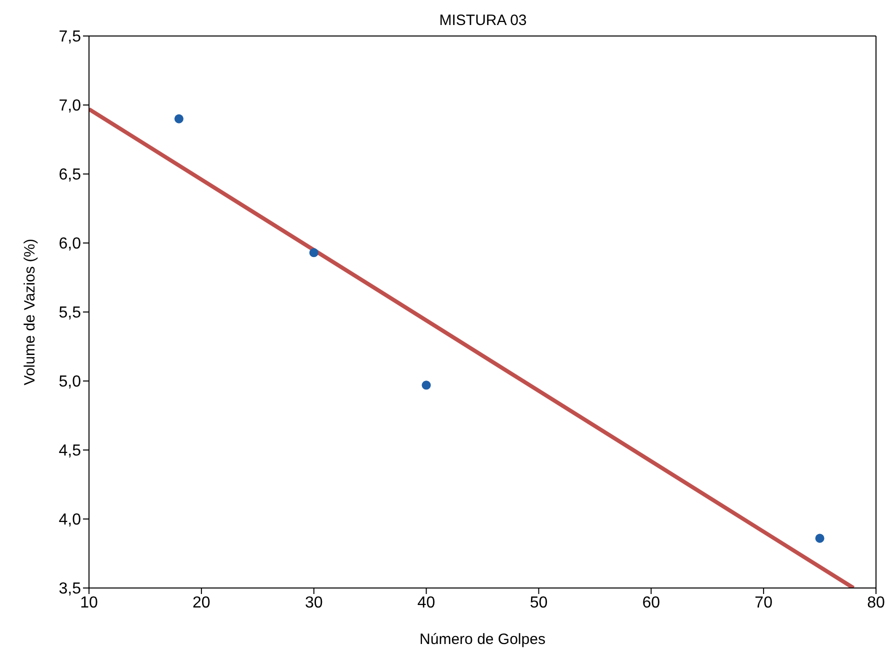  What do you see at coordinates (70, 244) in the screenshot?
I see `y-tick-label: 6,0` at bounding box center [70, 244].